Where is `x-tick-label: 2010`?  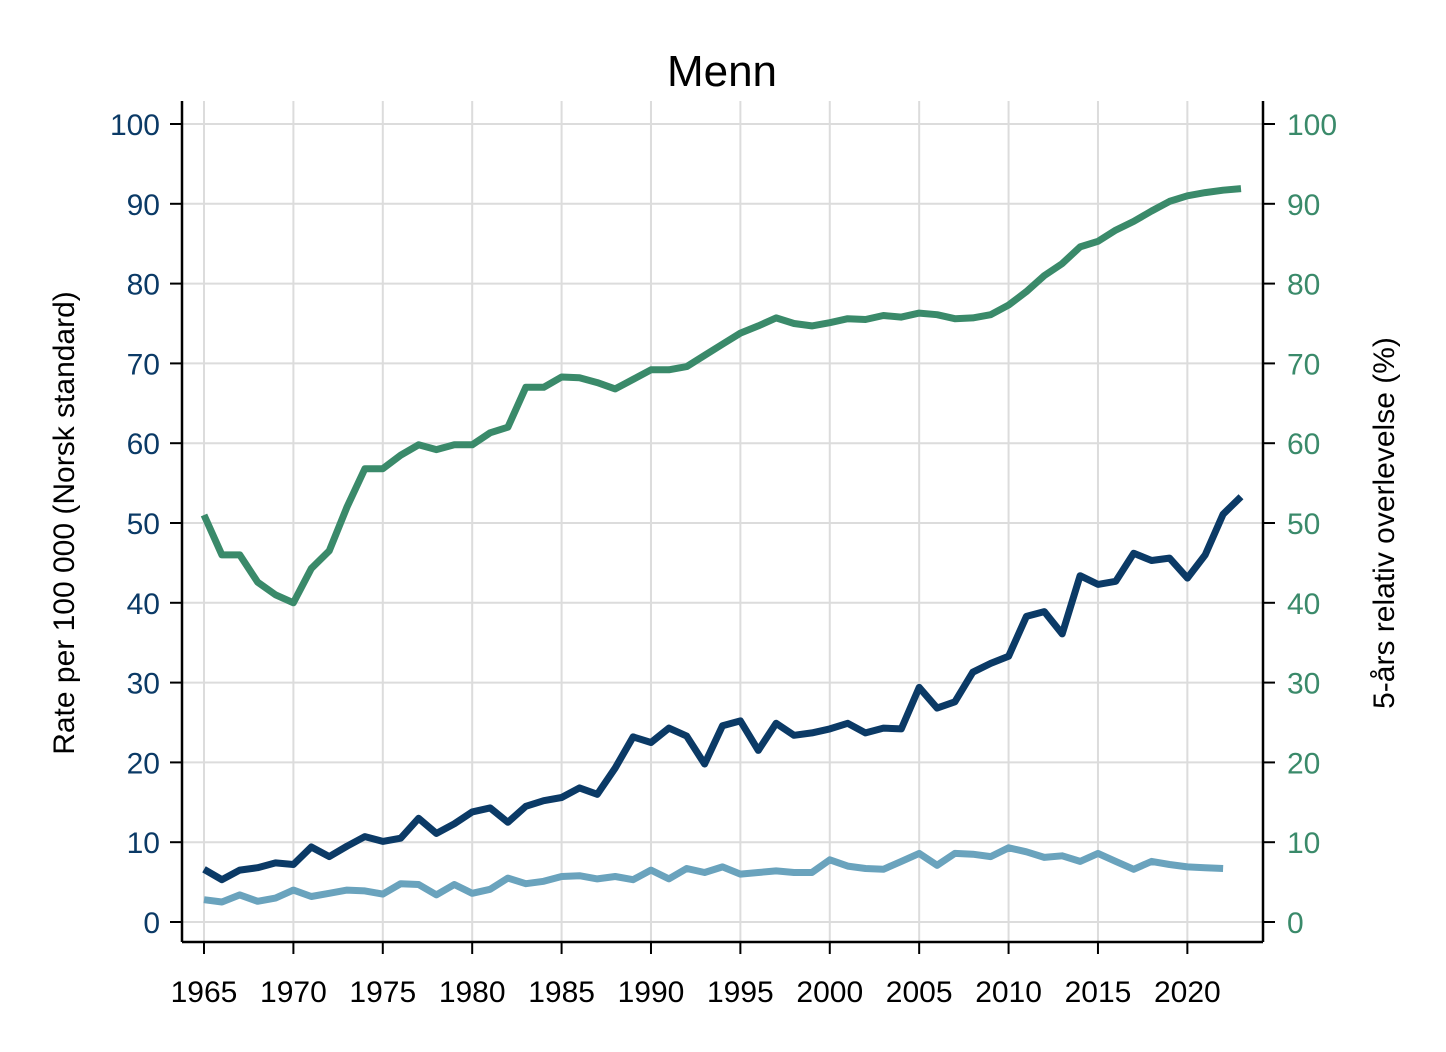
x-tick-label: 2010 is located at coordinates (1008, 992).